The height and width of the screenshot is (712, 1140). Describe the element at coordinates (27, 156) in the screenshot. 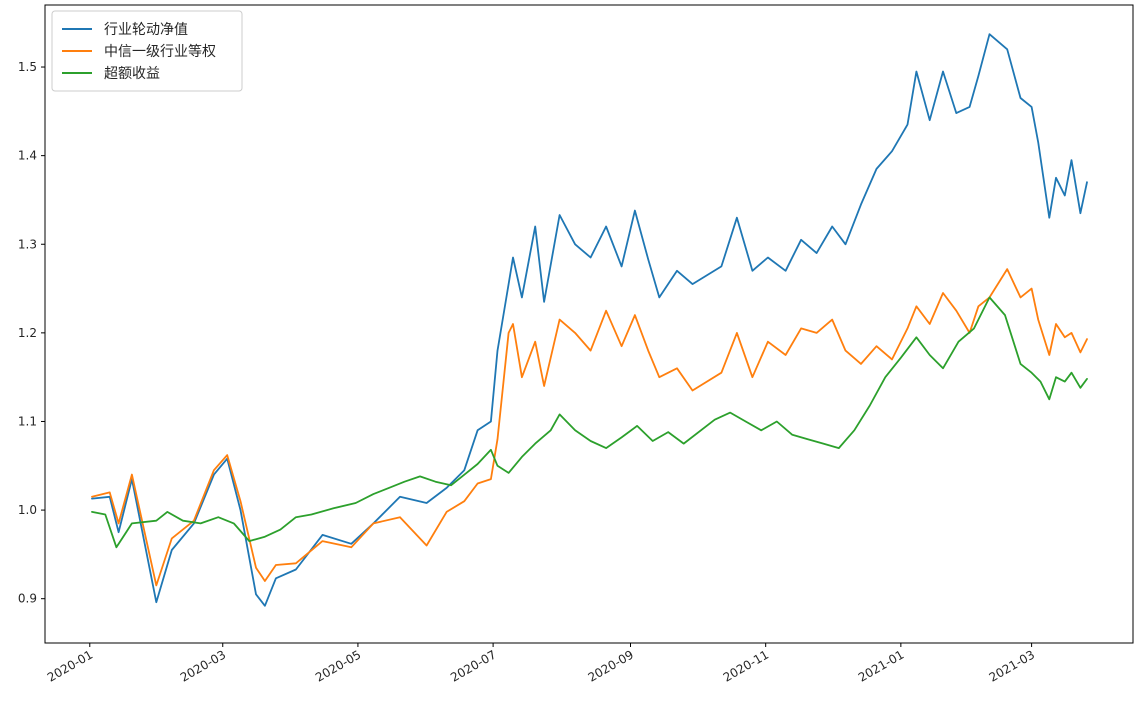

I see `y-tick-label: 1.4` at that location.